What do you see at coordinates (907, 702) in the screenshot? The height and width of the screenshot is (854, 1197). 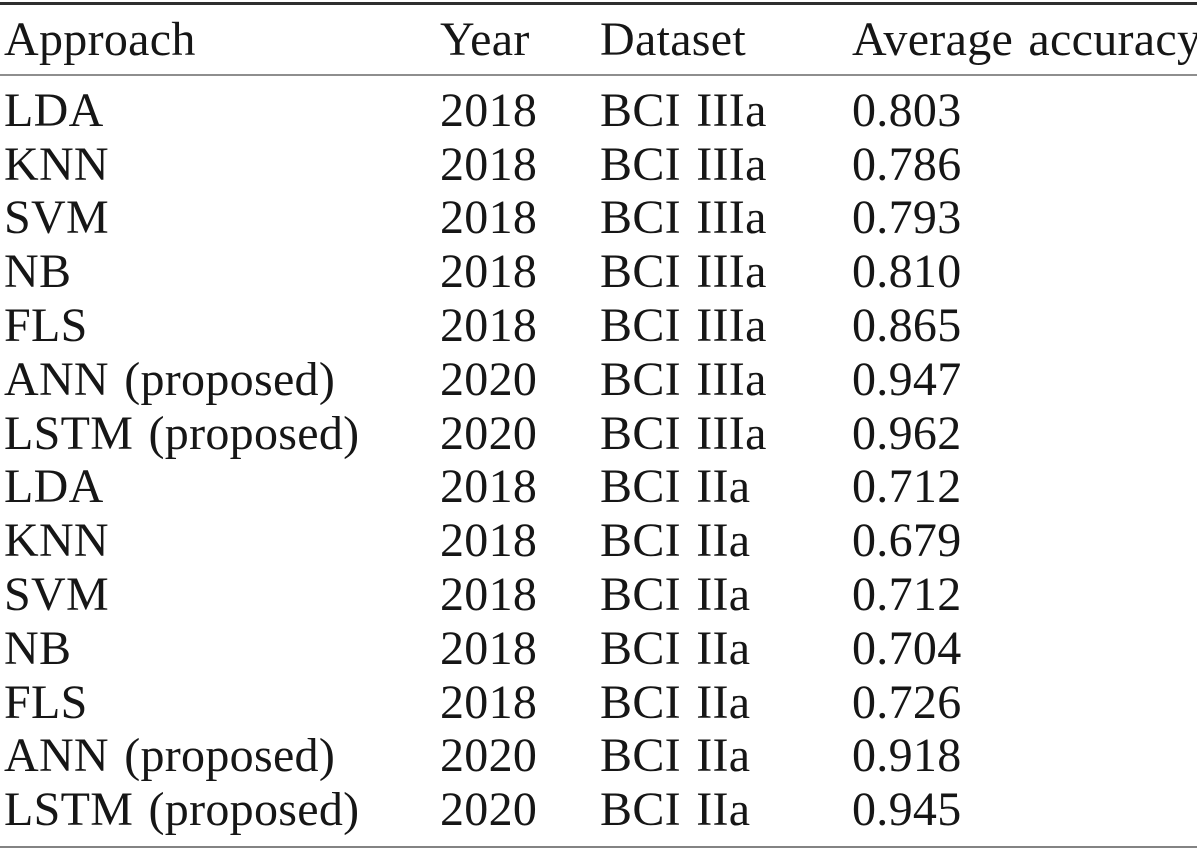 I see `cell-accuracy: 0.726` at bounding box center [907, 702].